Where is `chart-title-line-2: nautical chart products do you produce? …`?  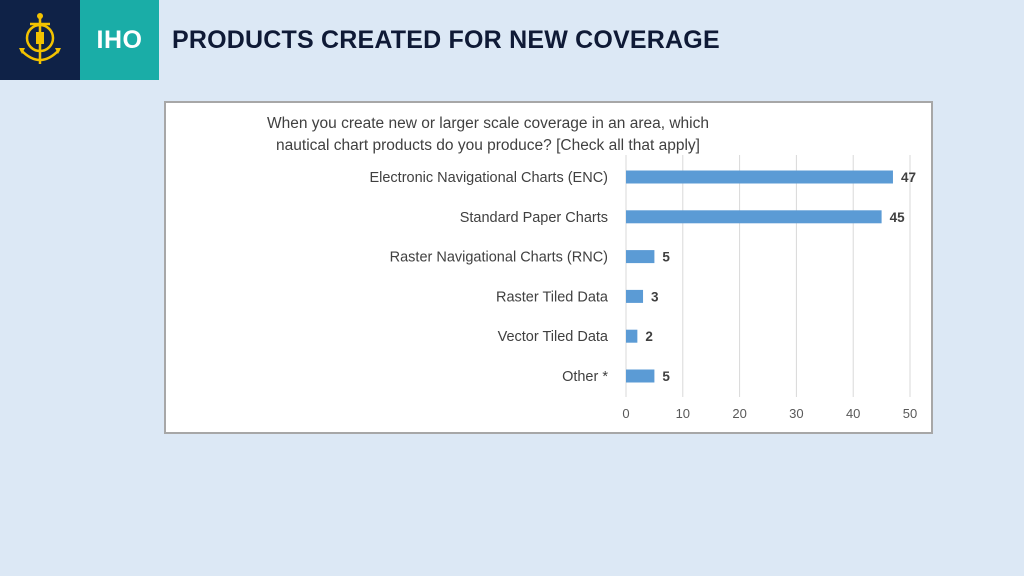 chart-title-line-2: nautical chart products do you produce? … is located at coordinates (488, 145).